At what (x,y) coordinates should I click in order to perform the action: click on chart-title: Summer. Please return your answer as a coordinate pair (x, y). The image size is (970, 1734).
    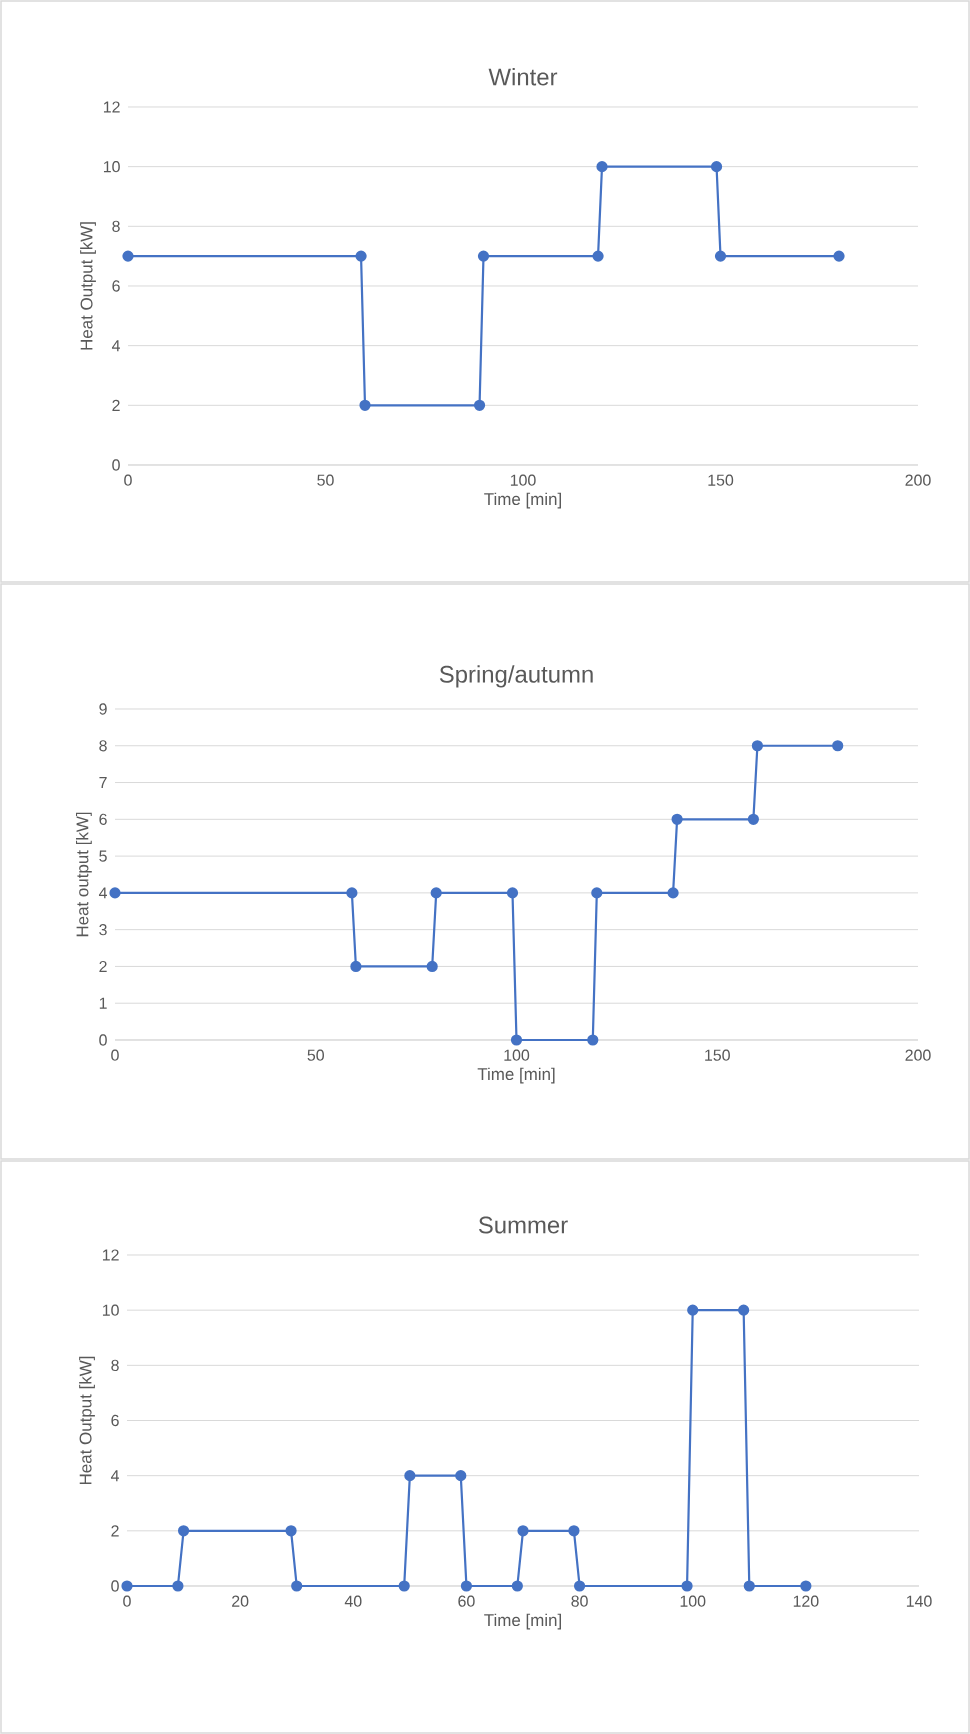
    Looking at the image, I should click on (523, 1225).